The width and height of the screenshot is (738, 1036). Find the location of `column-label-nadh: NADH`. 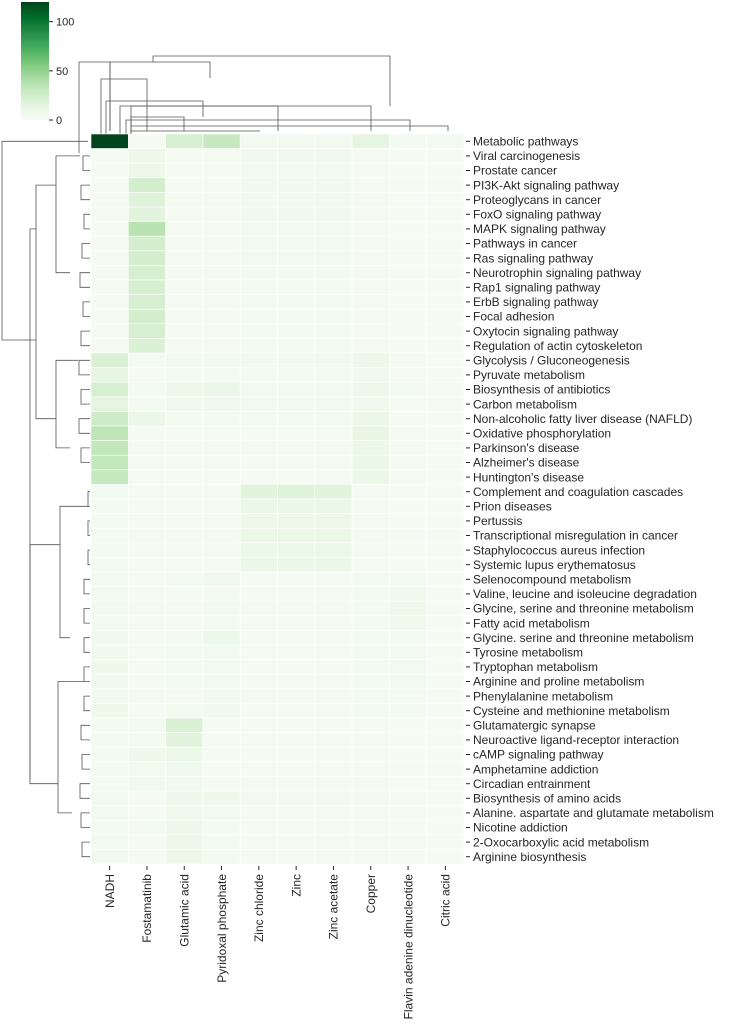

column-label-nadh: NADH is located at coordinates (110, 891).